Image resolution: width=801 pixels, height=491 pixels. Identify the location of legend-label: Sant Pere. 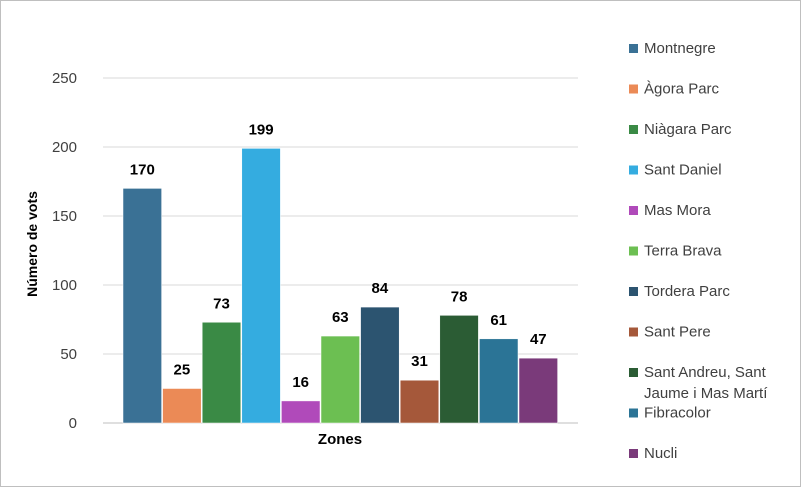
(677, 332).